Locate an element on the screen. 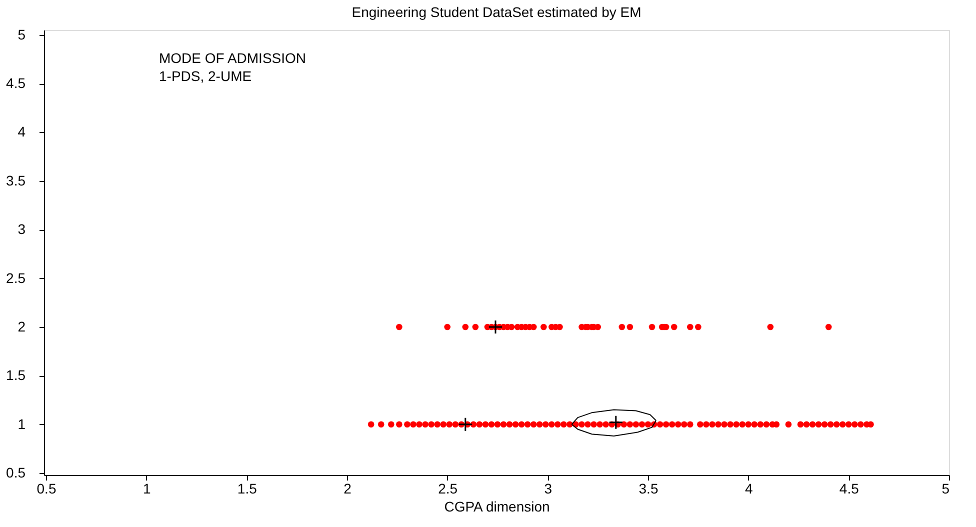  x-tick-label: 3 is located at coordinates (548, 488).